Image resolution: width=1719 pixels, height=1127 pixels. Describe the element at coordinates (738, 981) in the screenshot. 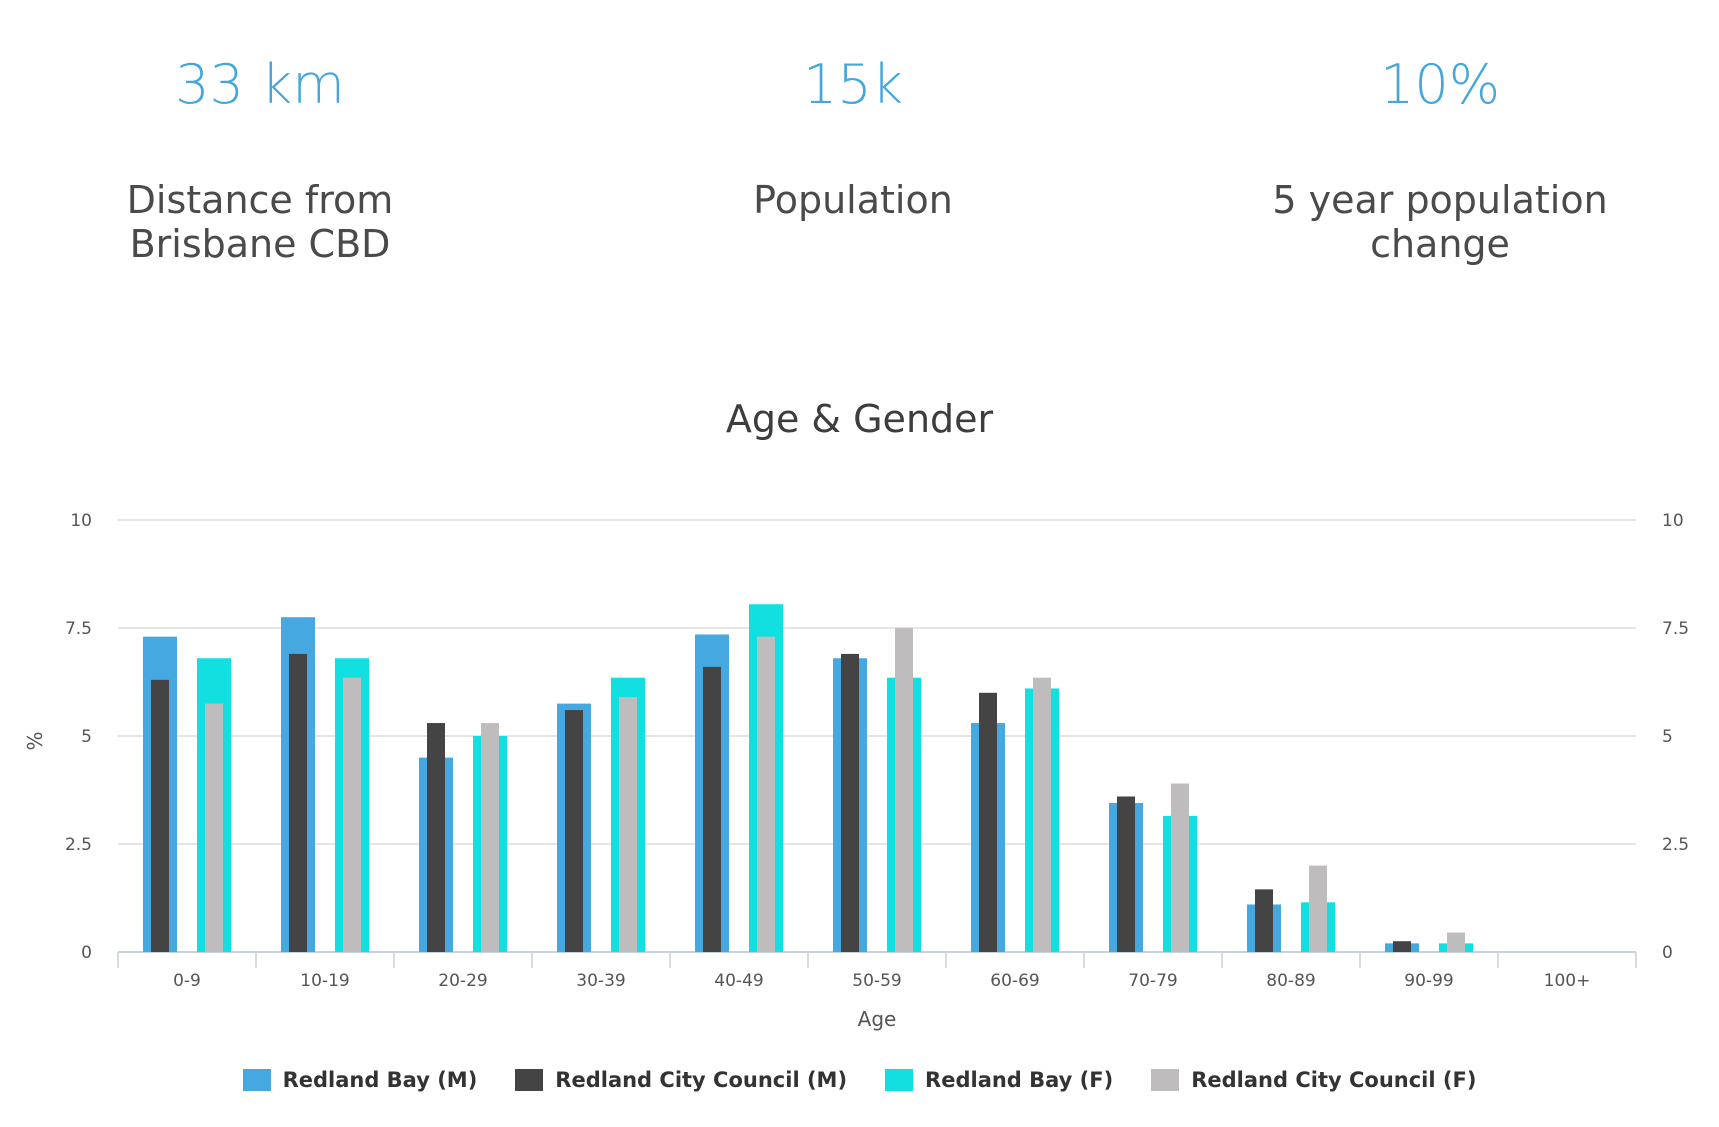

I see `x-tick-label: 40-49` at that location.